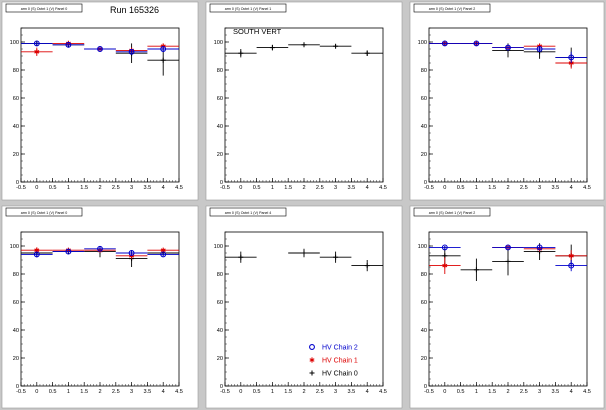 Image resolution: width=606 pixels, height=410 pixels. Describe the element at coordinates (340, 361) in the screenshot. I see `legend-label: HV Chain 1` at that location.